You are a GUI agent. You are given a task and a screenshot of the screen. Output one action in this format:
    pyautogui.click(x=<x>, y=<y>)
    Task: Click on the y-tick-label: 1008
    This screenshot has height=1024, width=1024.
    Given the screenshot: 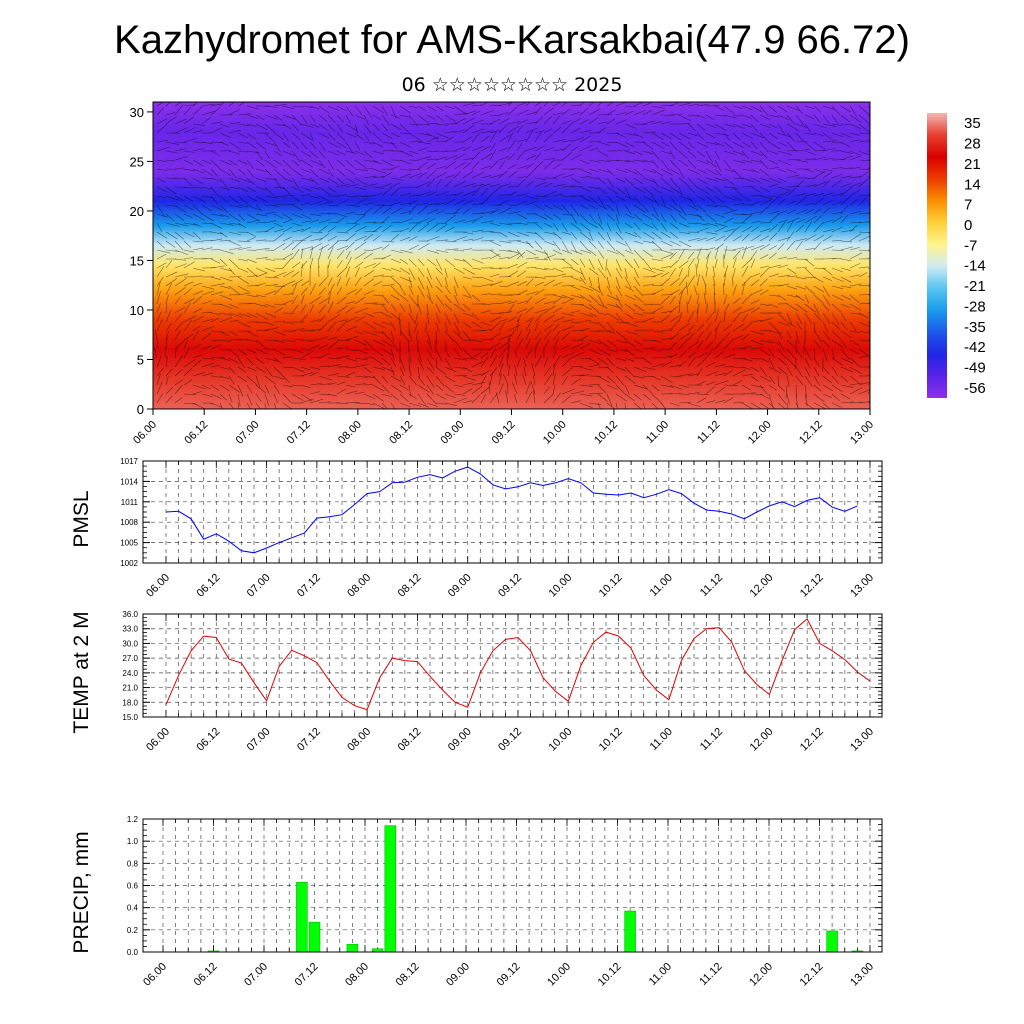 What is the action you would take?
    pyautogui.click(x=129, y=522)
    